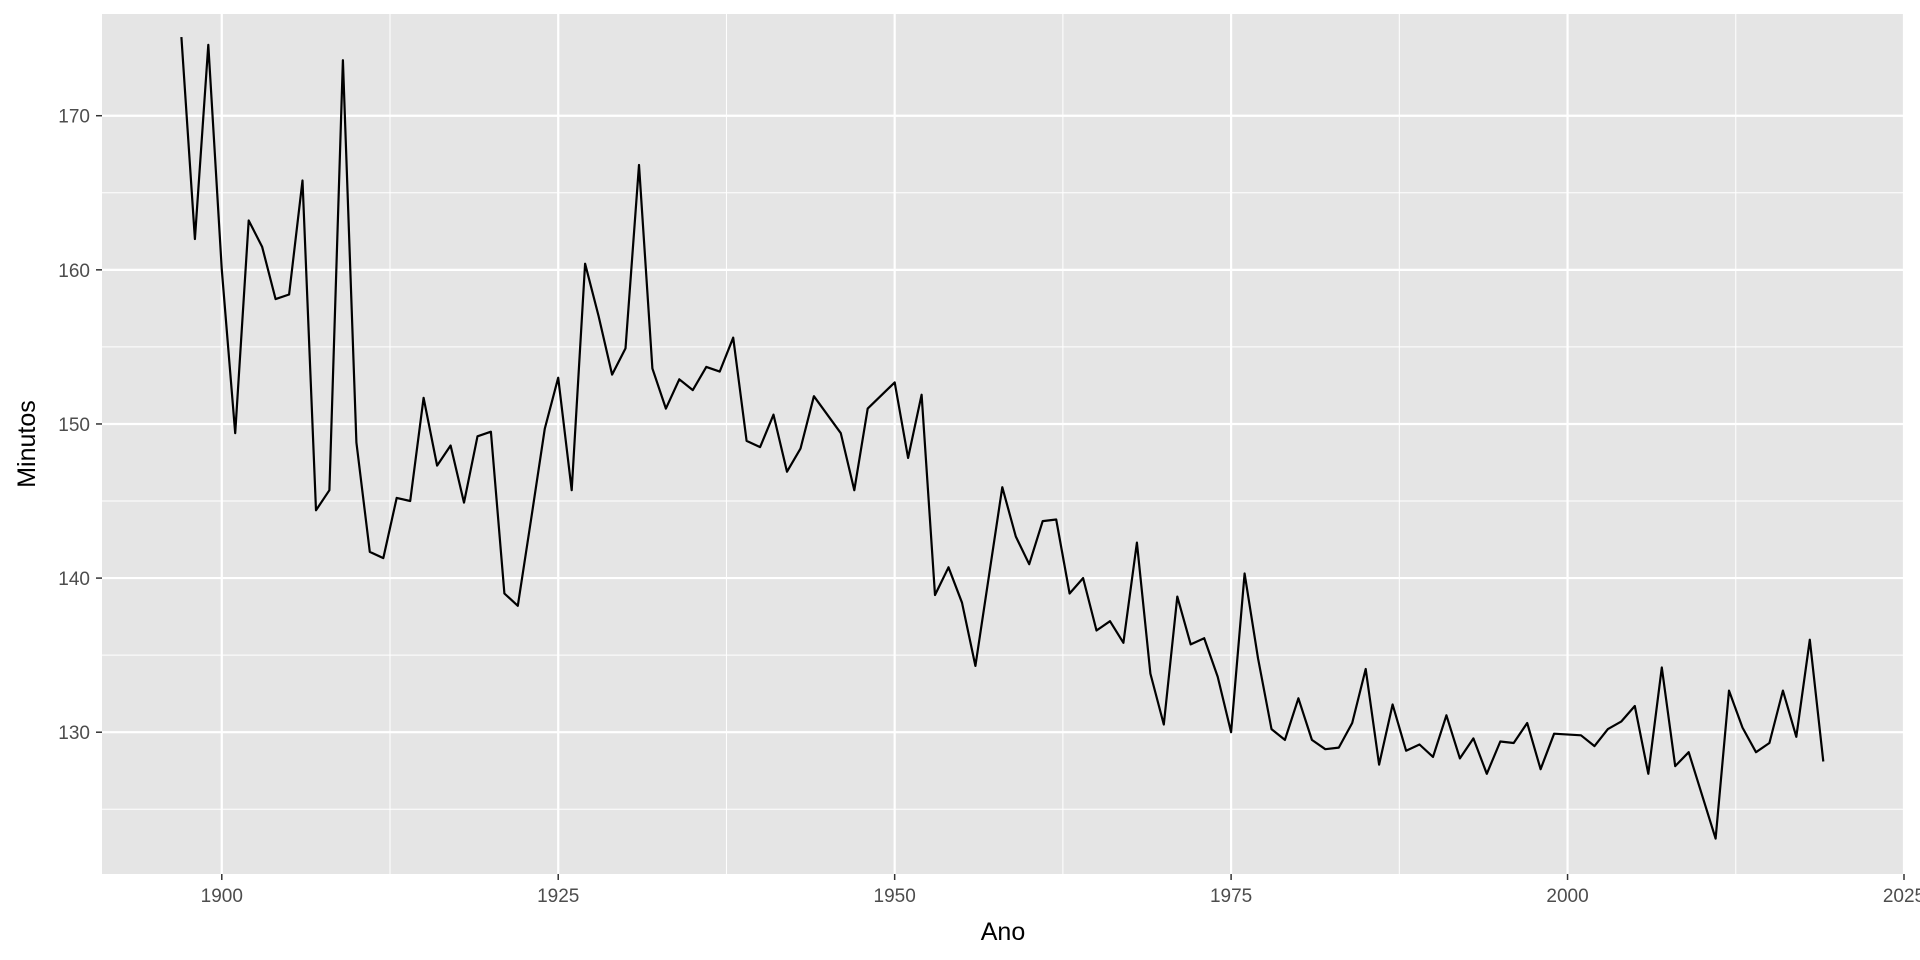 Image resolution: width=1920 pixels, height=960 pixels. I want to click on x-tick-label: 2000, so click(1567, 896).